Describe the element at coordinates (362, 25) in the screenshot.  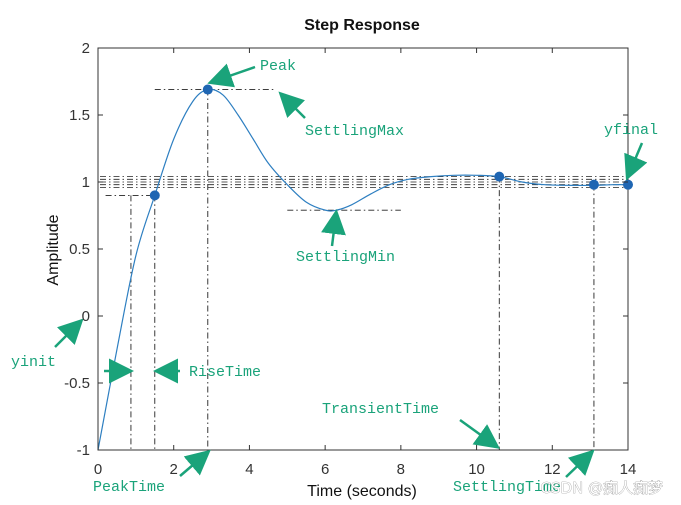
I see `chart-title: Step Response` at that location.